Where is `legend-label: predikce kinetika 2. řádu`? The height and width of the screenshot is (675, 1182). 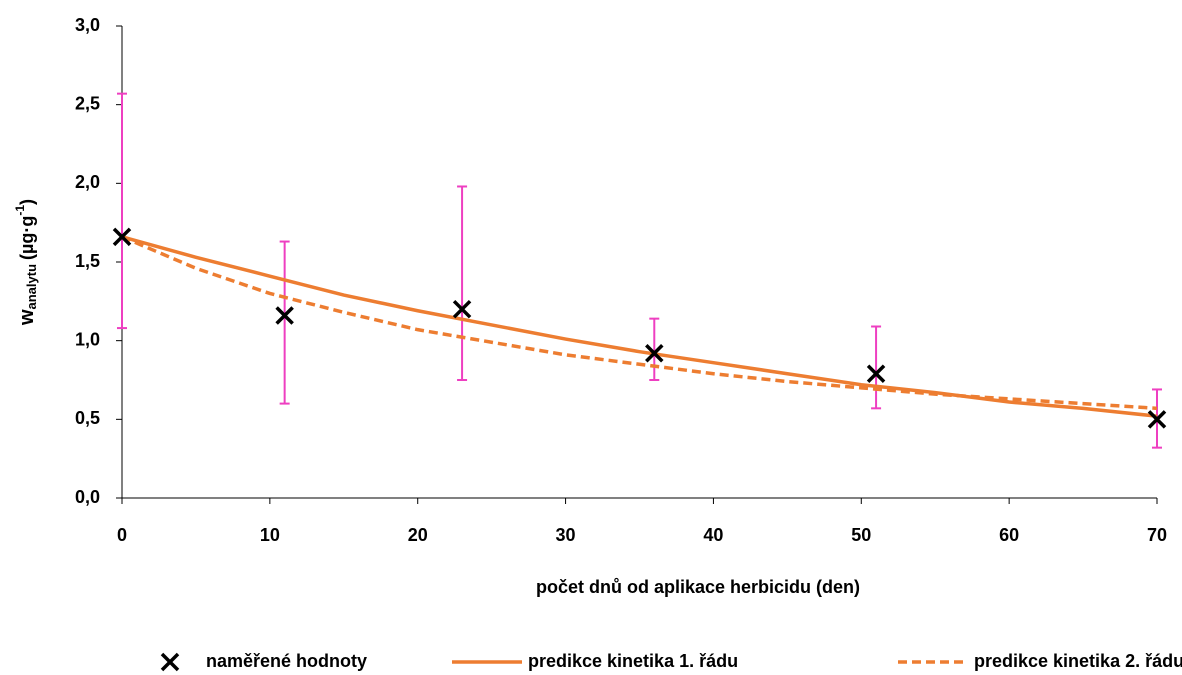
legend-label: predikce kinetika 2. řádu is located at coordinates (1078, 661).